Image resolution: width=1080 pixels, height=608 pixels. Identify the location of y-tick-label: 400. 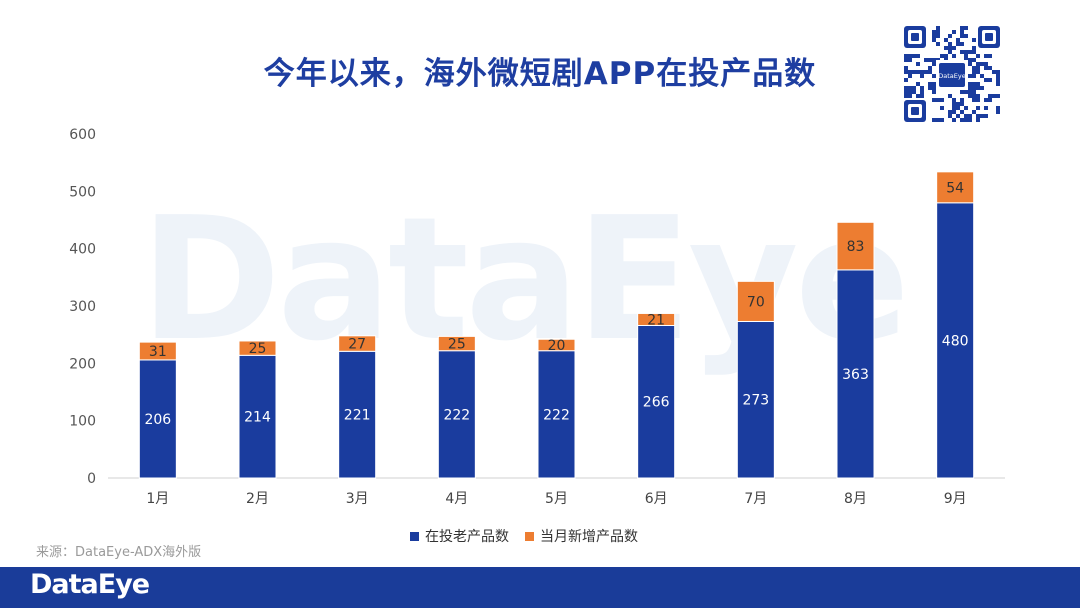
(82, 250).